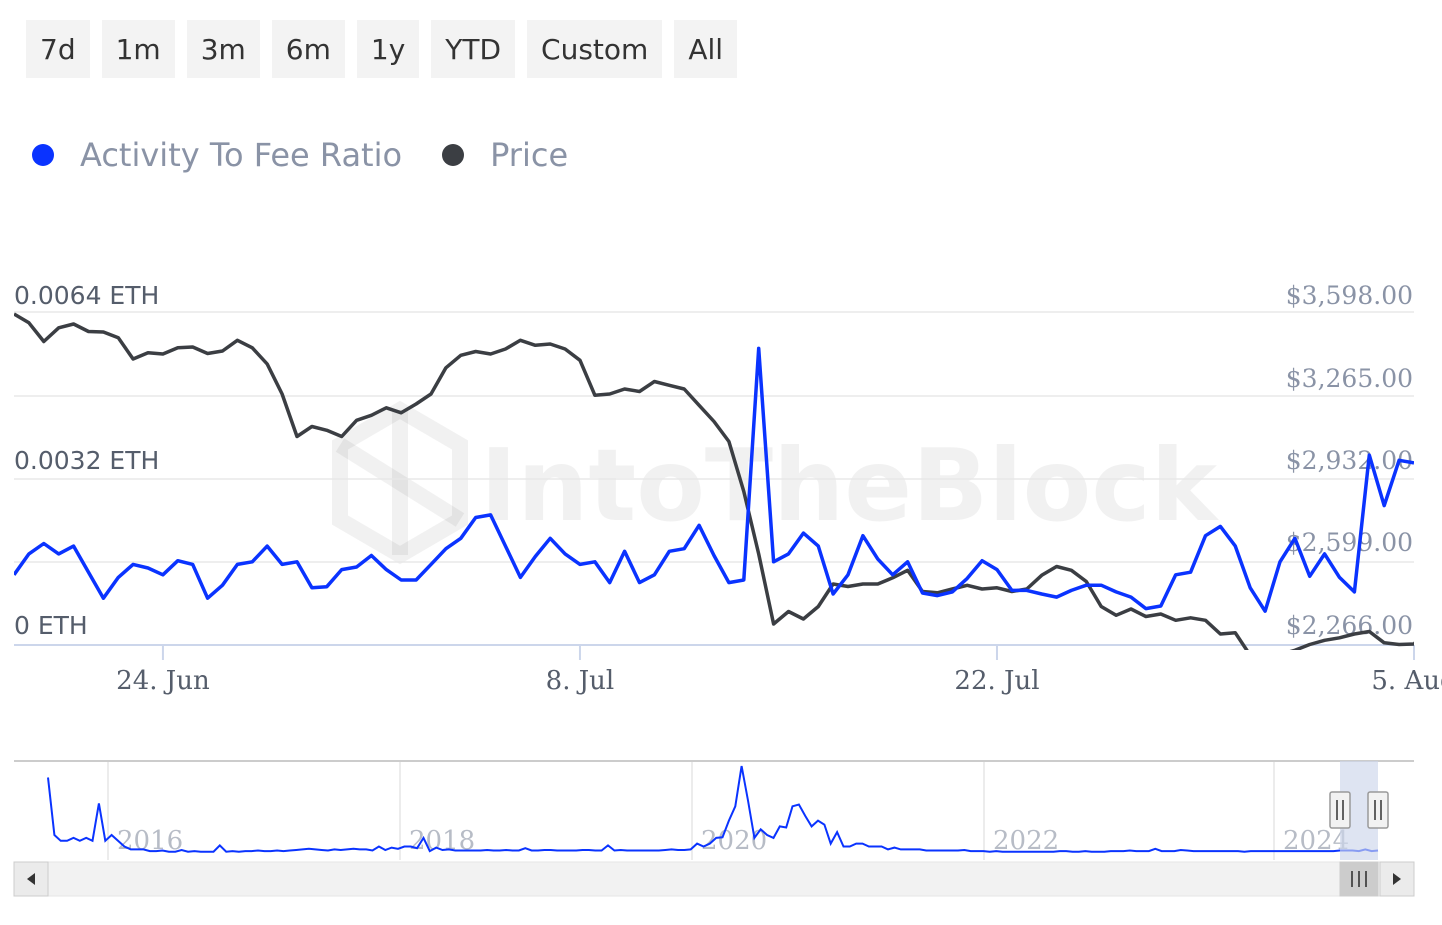  Describe the element at coordinates (163, 681) in the screenshot. I see `x-tick-label: 24. Jun` at that location.